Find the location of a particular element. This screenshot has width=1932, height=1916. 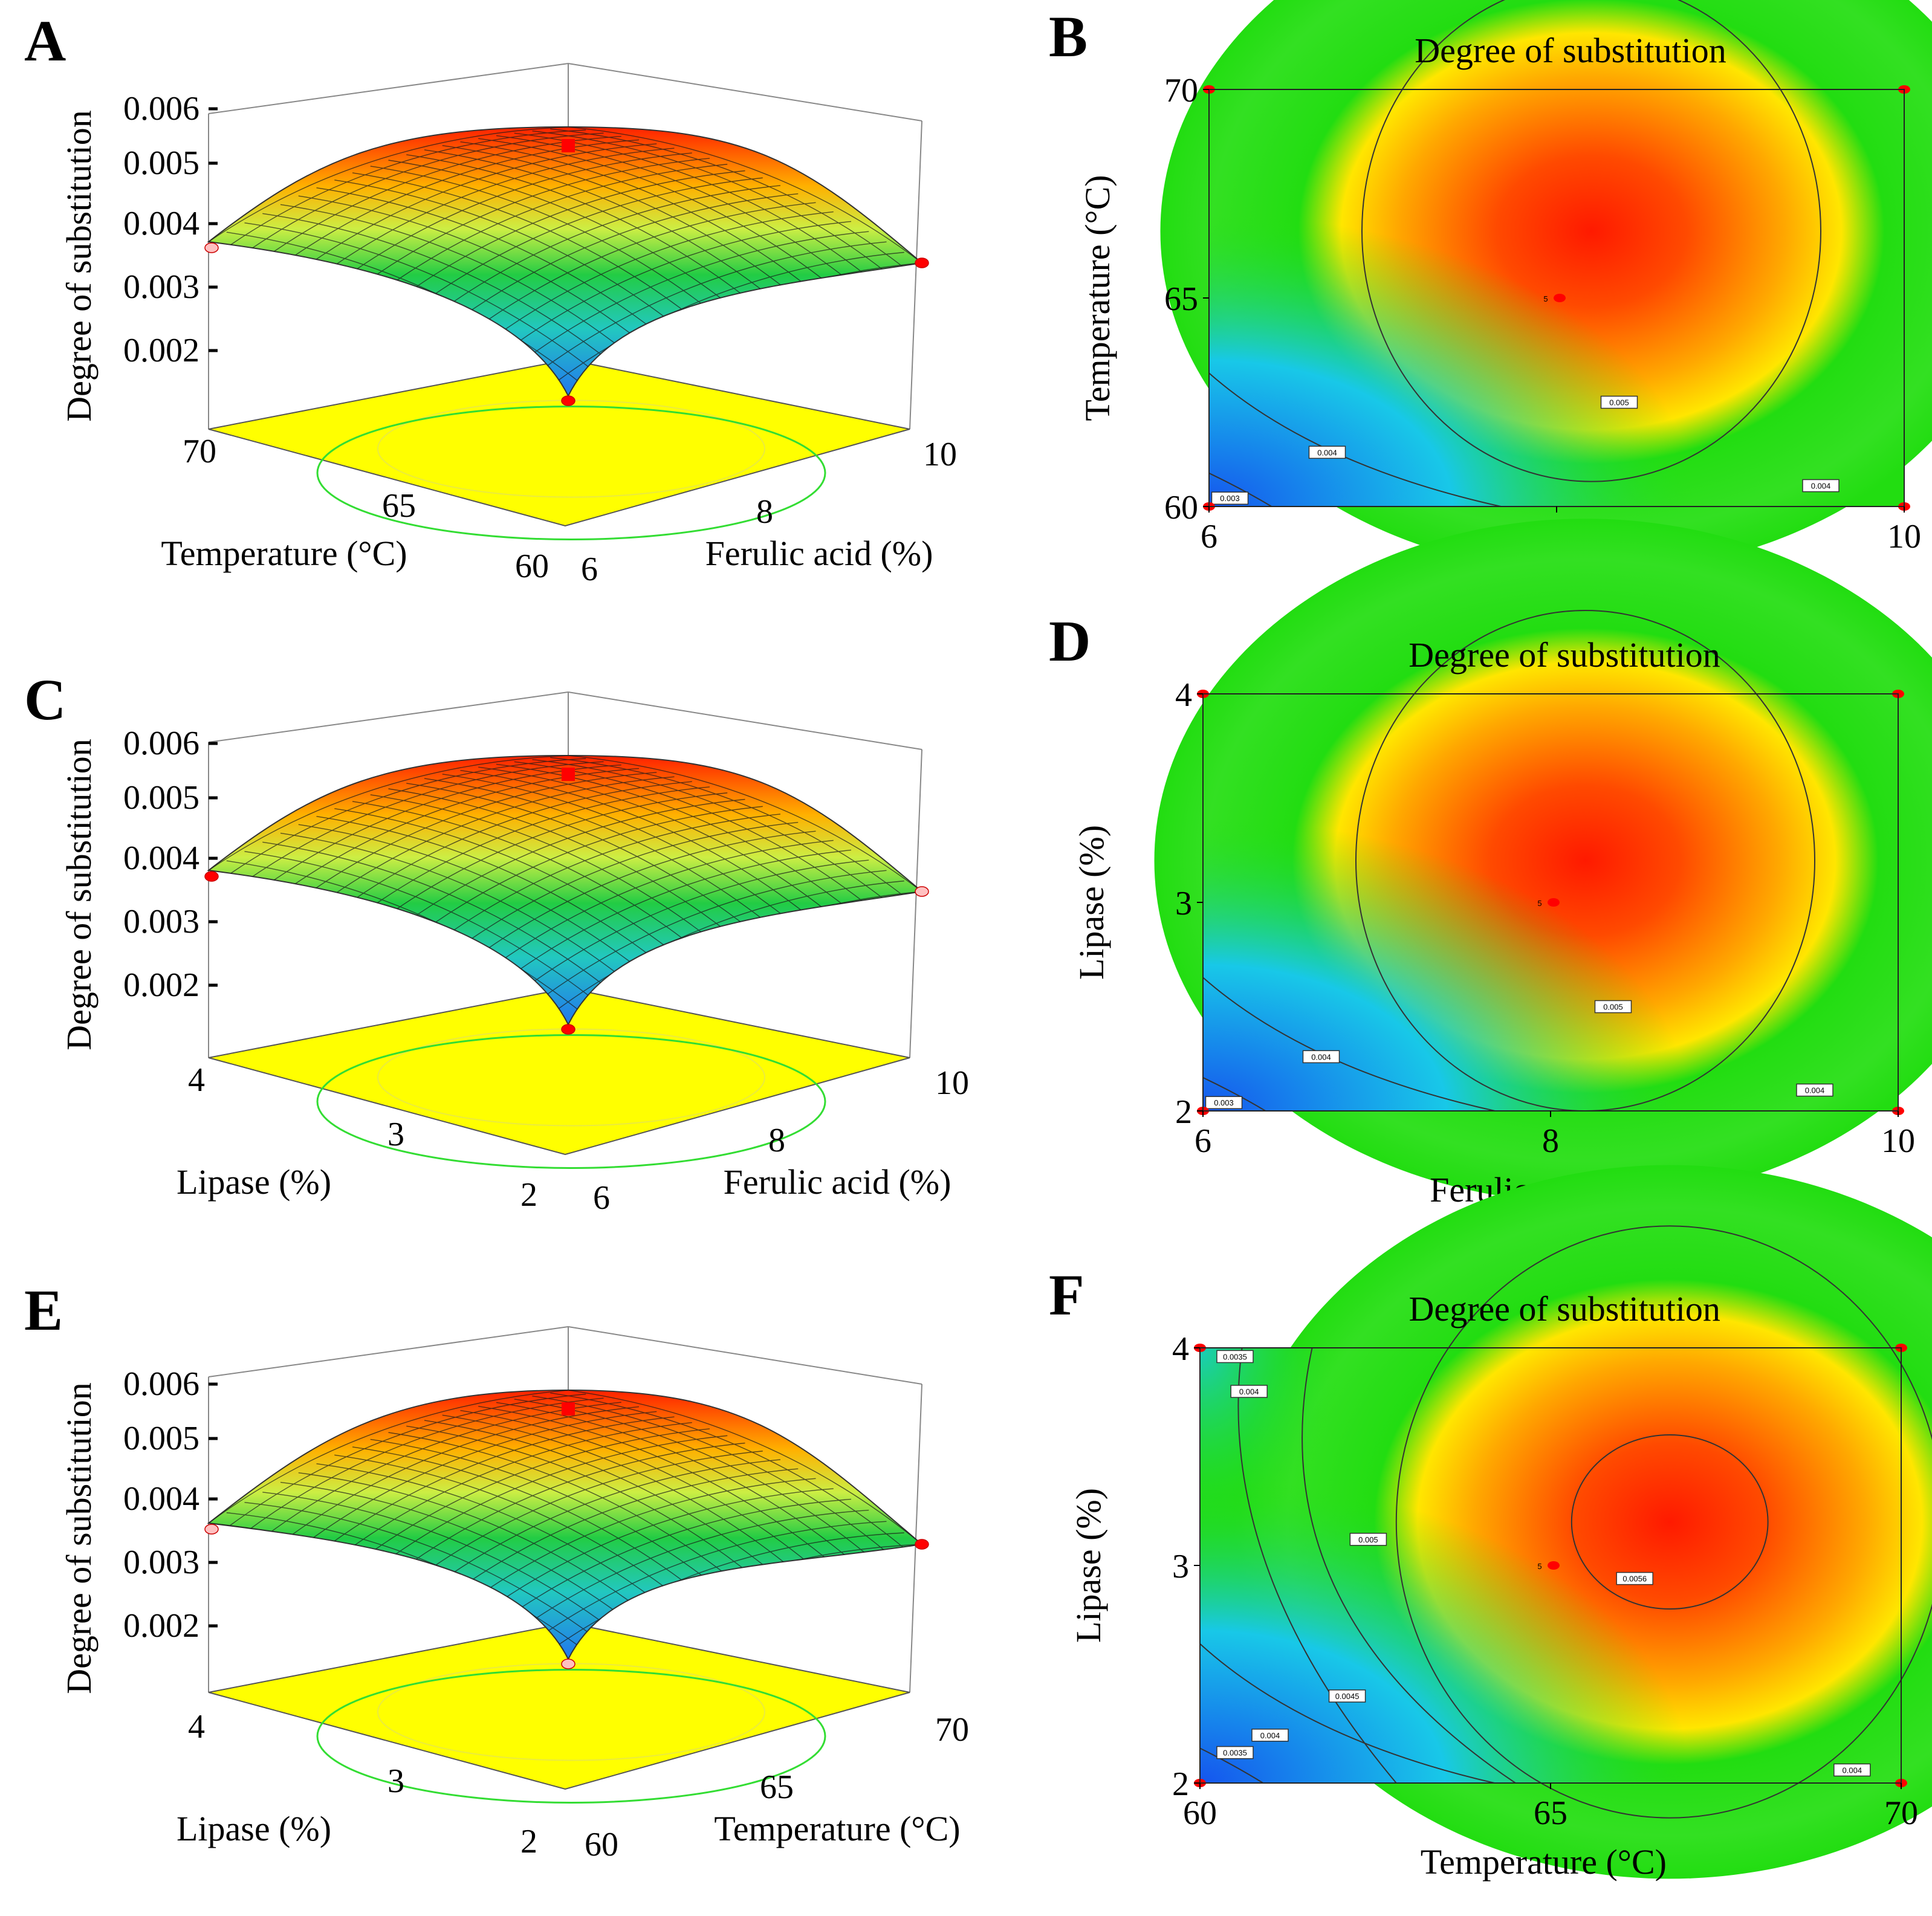

y-axis-title: Temperature (°C) is located at coordinates (1097, 298).